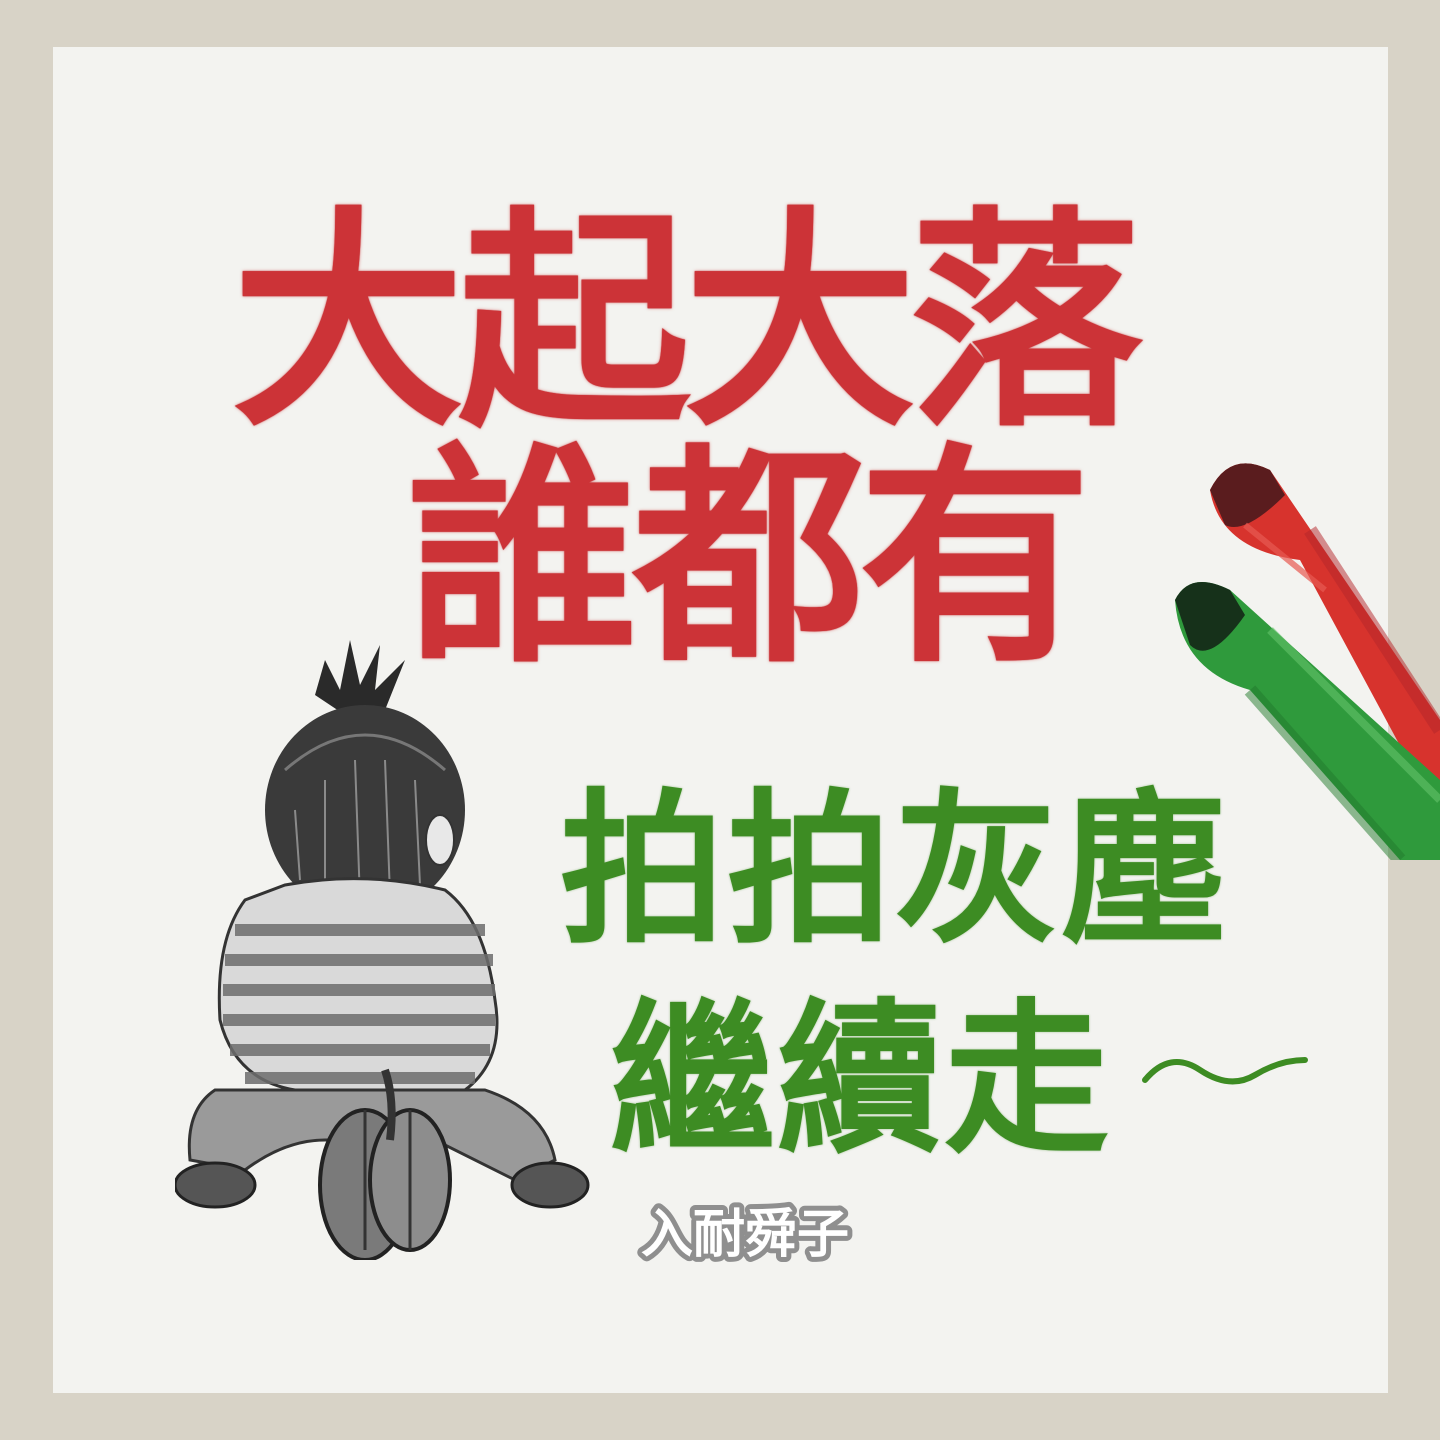 This screenshot has width=1440, height=1440. What do you see at coordinates (860, 1080) in the screenshot?
I see `subline-line-2: 繼續走` at bounding box center [860, 1080].